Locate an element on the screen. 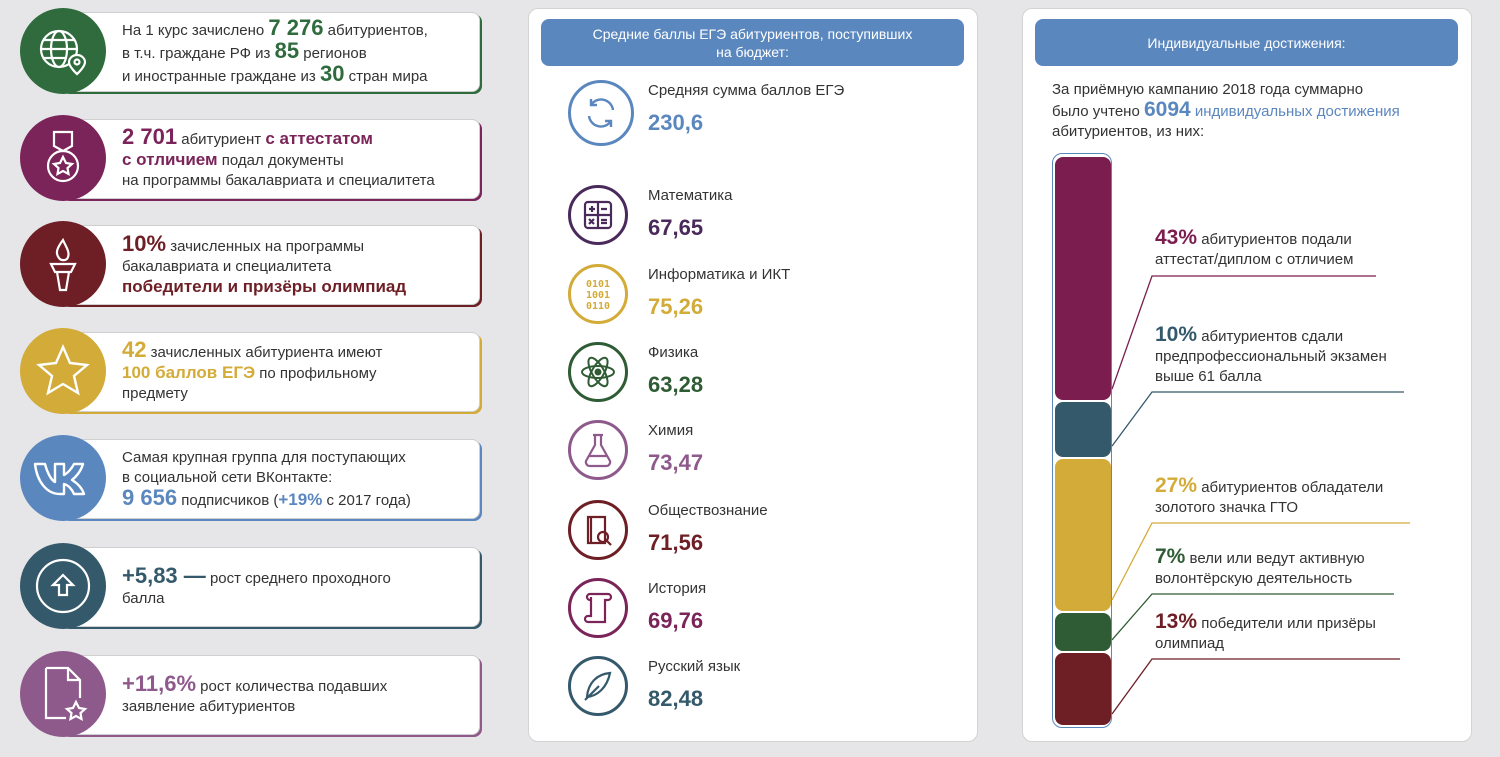 Image resolution: width=1500 pixels, height=757 pixels. scroll-icon is located at coordinates (598, 608).